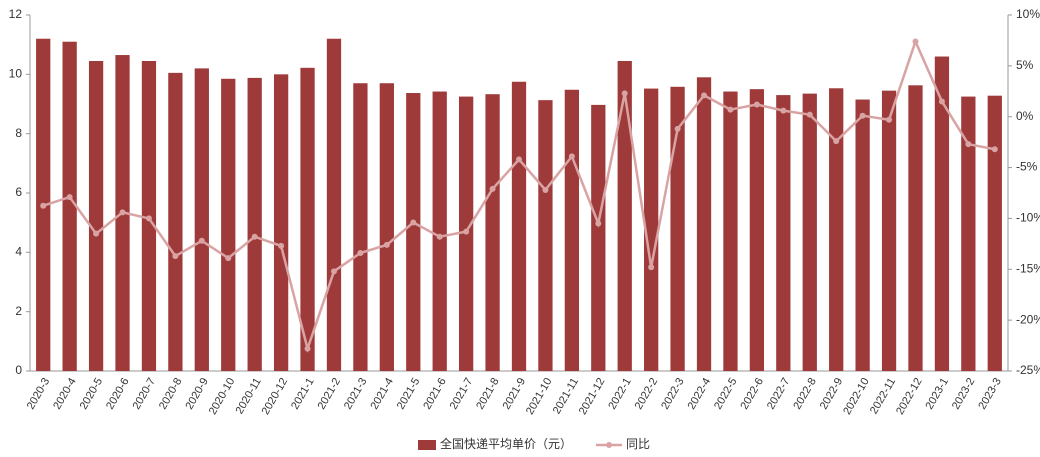  I want to click on x-tick-label: 2022-2, so click(647, 394).